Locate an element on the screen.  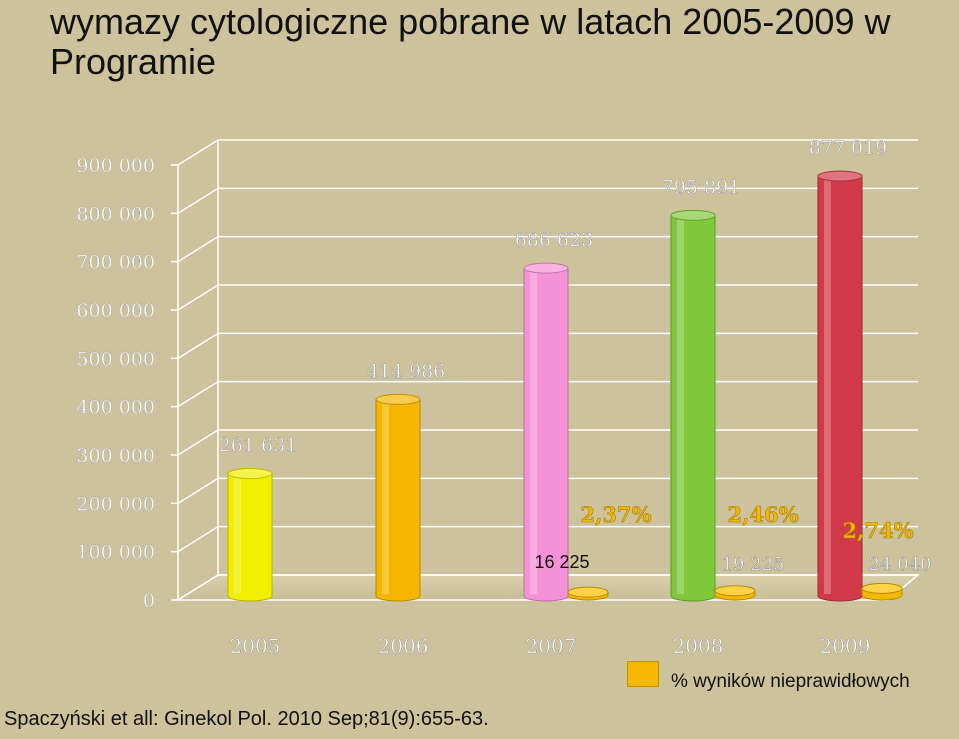
legend-swatch is located at coordinates (643, 674).